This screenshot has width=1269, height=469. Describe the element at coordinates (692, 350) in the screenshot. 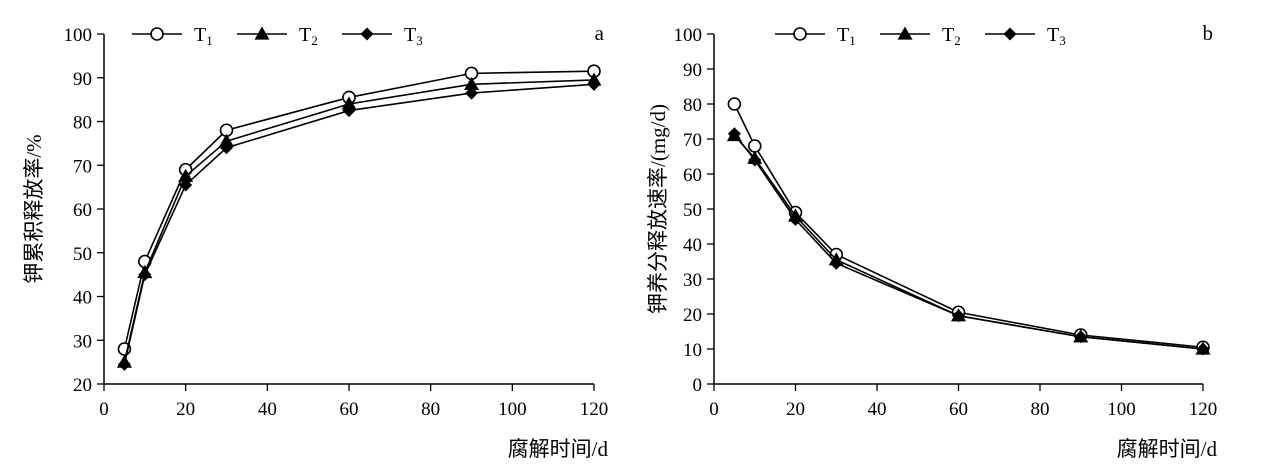

I see `y-tick-label: 10` at that location.